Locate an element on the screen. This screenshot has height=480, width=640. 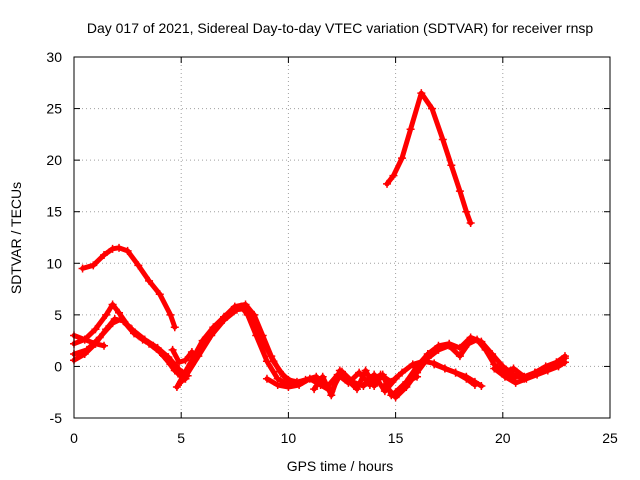
series-arc-f is located at coordinates (182, 356).